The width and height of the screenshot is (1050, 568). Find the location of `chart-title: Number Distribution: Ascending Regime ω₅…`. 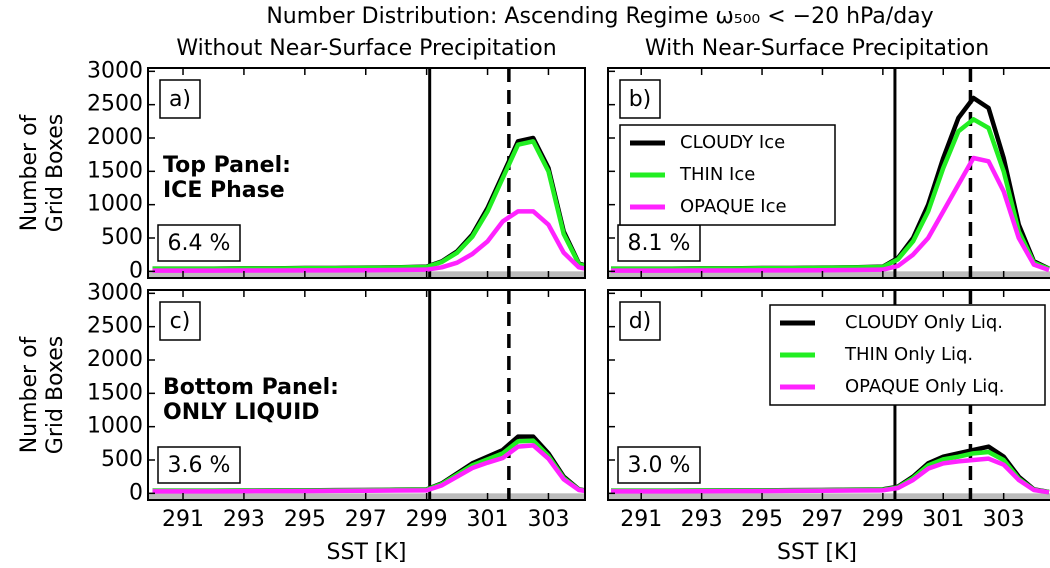

chart-title: Number Distribution: Ascending Regime ω₅… is located at coordinates (599, 16).